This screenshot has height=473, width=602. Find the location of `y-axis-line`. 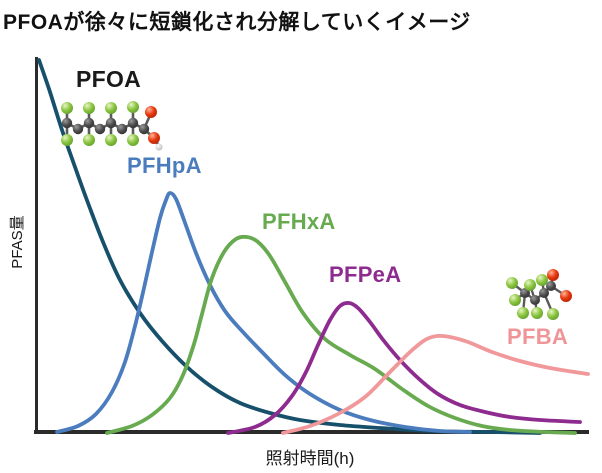

y-axis-line is located at coordinates (36, 245).